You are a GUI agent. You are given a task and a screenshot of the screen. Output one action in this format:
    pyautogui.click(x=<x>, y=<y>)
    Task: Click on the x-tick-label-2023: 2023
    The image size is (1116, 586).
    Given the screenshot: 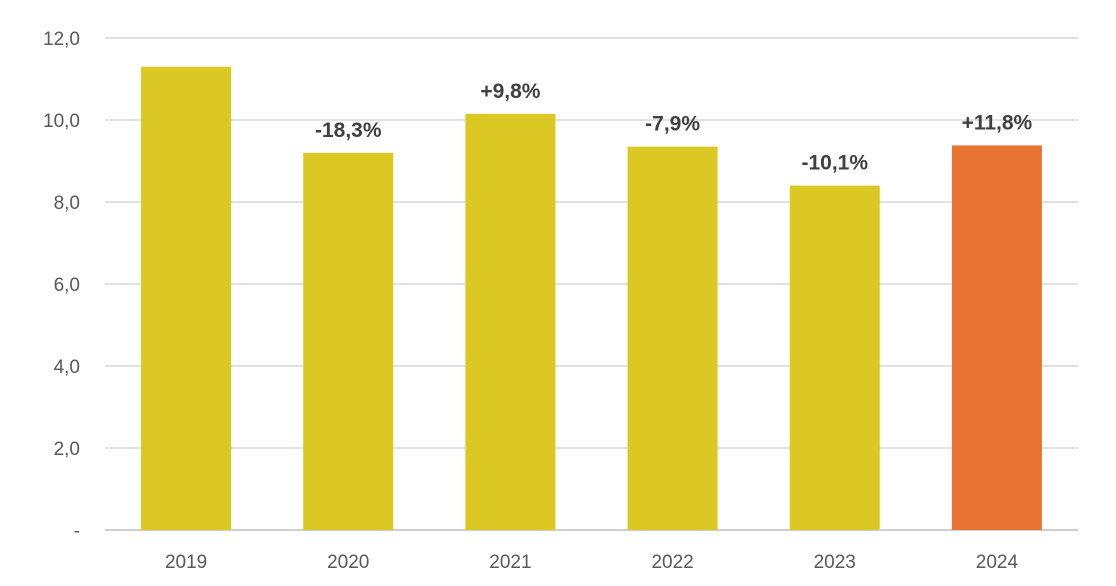 What is the action you would take?
    pyautogui.click(x=835, y=562)
    